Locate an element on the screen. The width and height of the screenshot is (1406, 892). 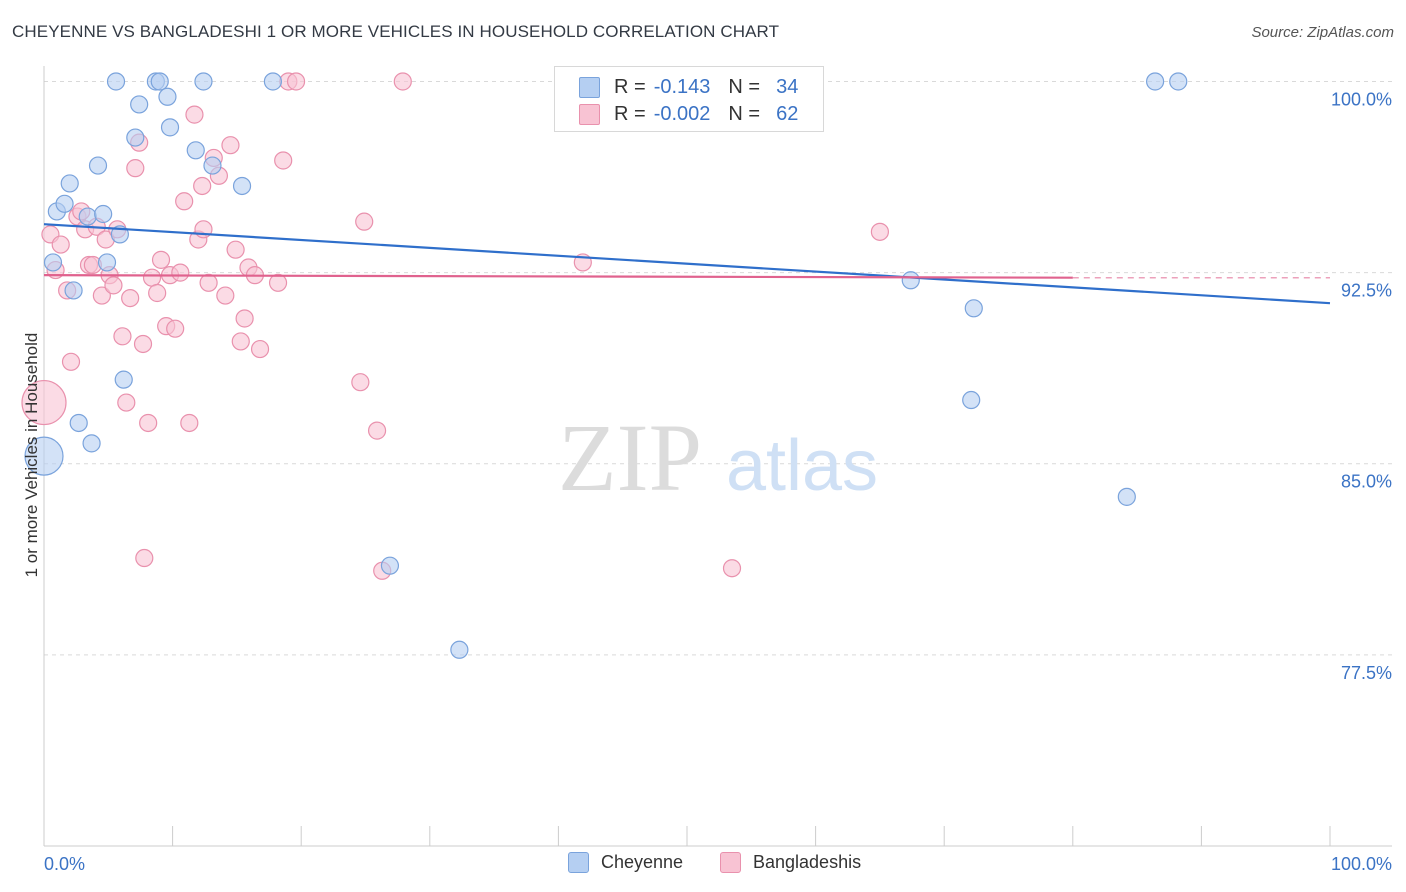
legend-row-bangladeshi: R = -0.002 N = 62 is located at coordinates (688, 114).